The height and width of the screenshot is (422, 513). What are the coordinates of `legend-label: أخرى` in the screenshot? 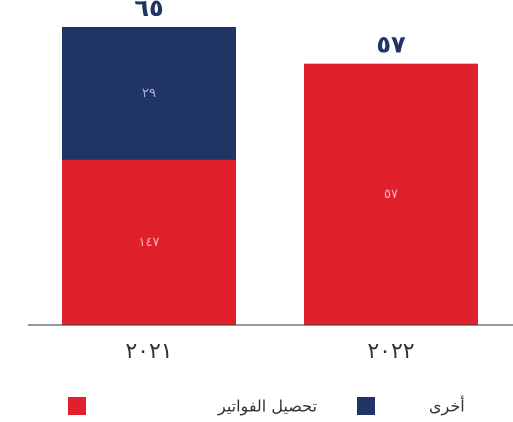 It's located at (447, 406).